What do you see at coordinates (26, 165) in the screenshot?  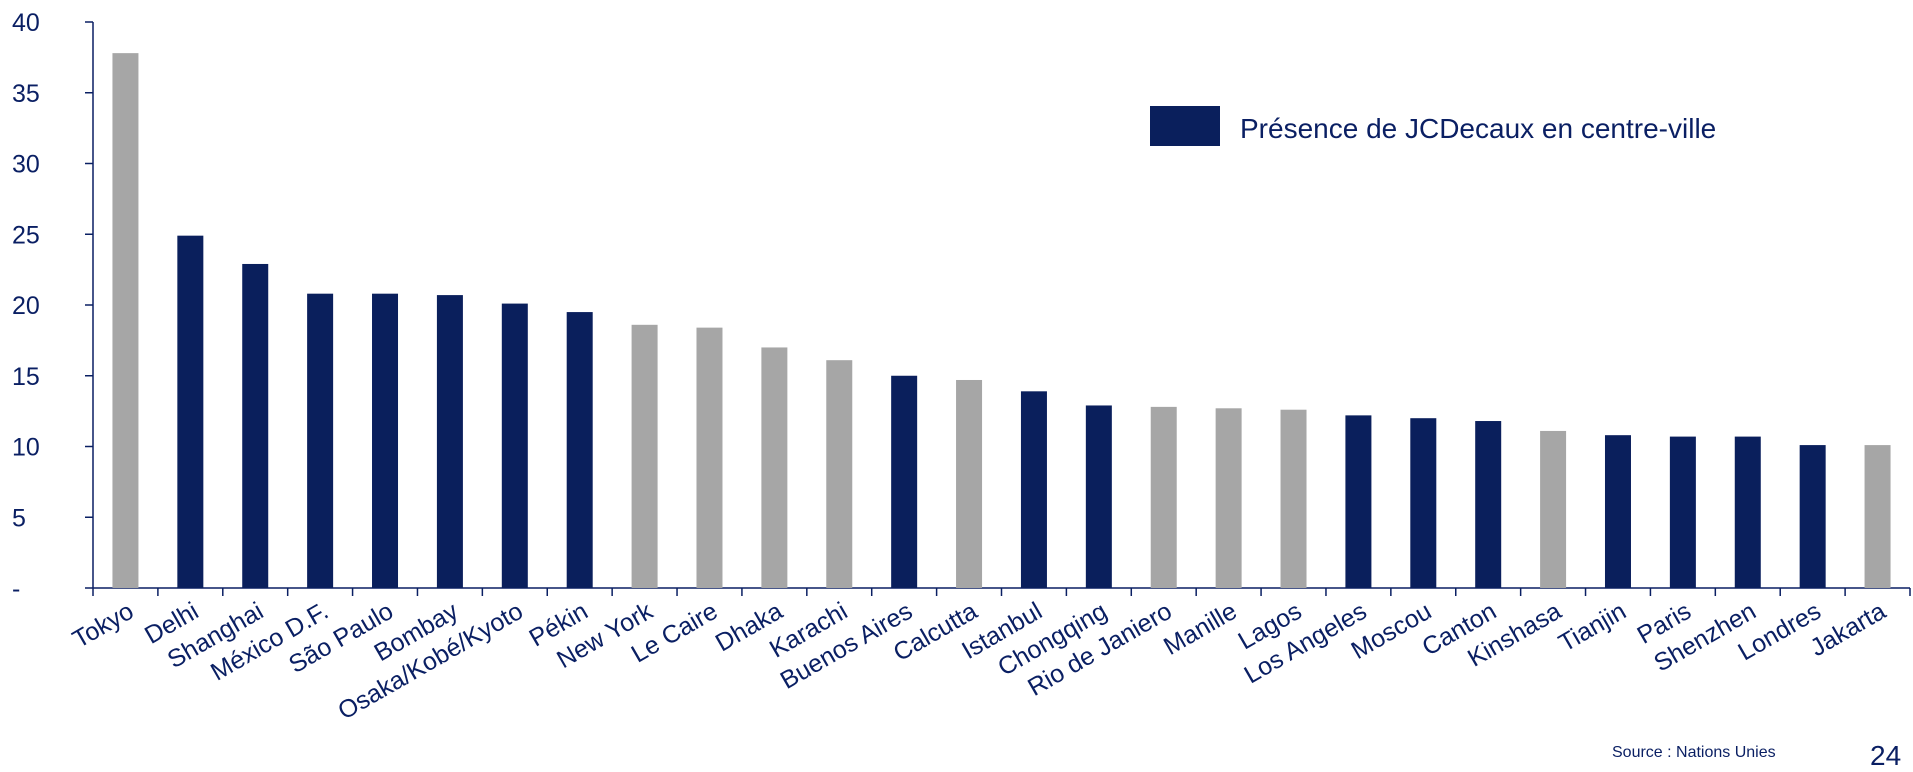 I see `y-tick-label: 30` at bounding box center [26, 165].